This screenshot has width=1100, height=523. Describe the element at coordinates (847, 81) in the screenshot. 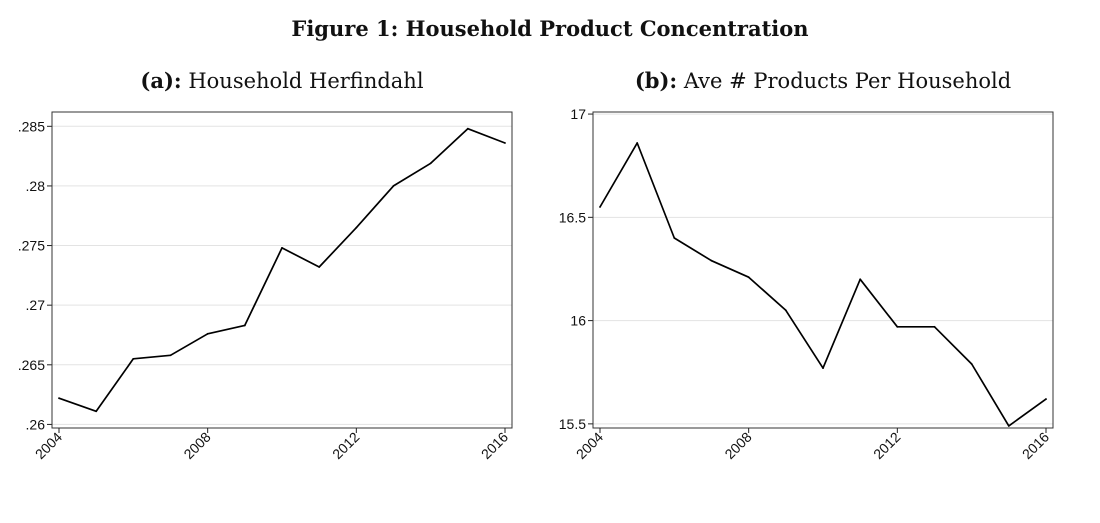

I see `panel-b-title-text: Ave # Products Per Household` at that location.